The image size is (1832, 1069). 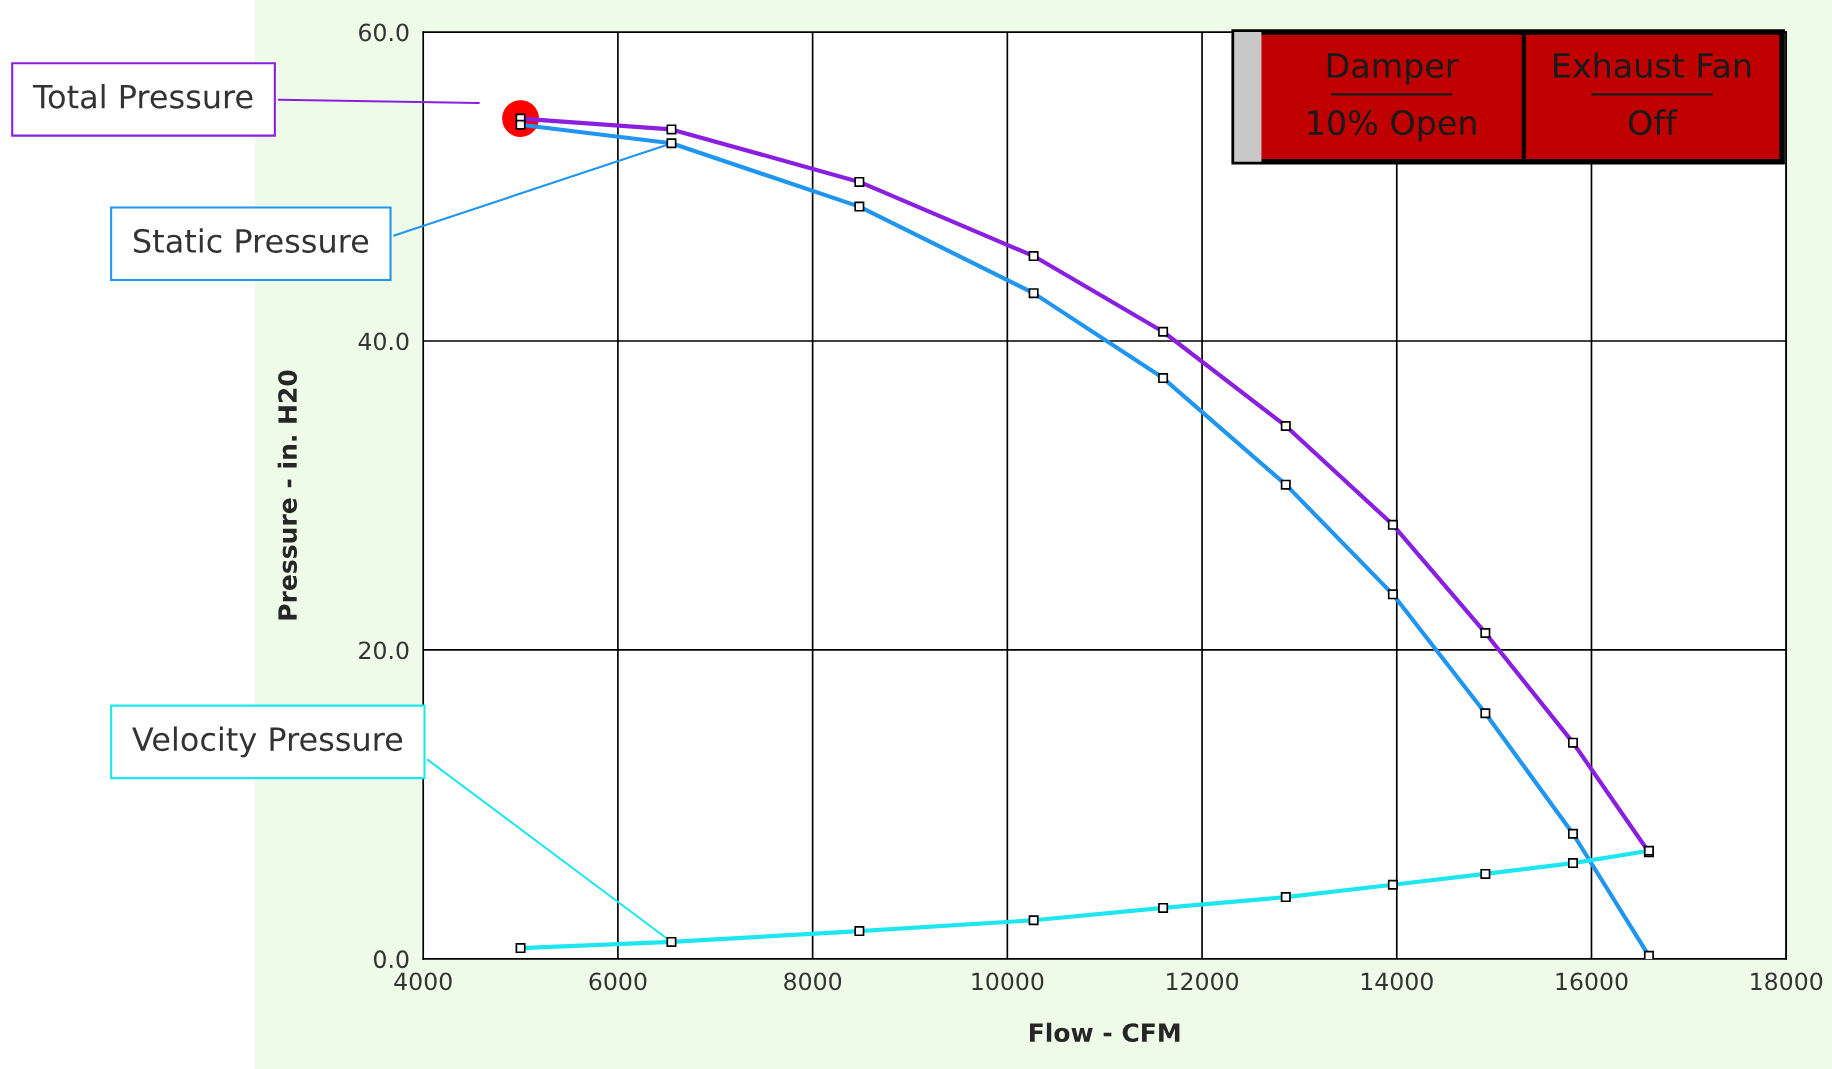 I want to click on x-axis-title: Flow - CFM, so click(x=1104, y=1032).